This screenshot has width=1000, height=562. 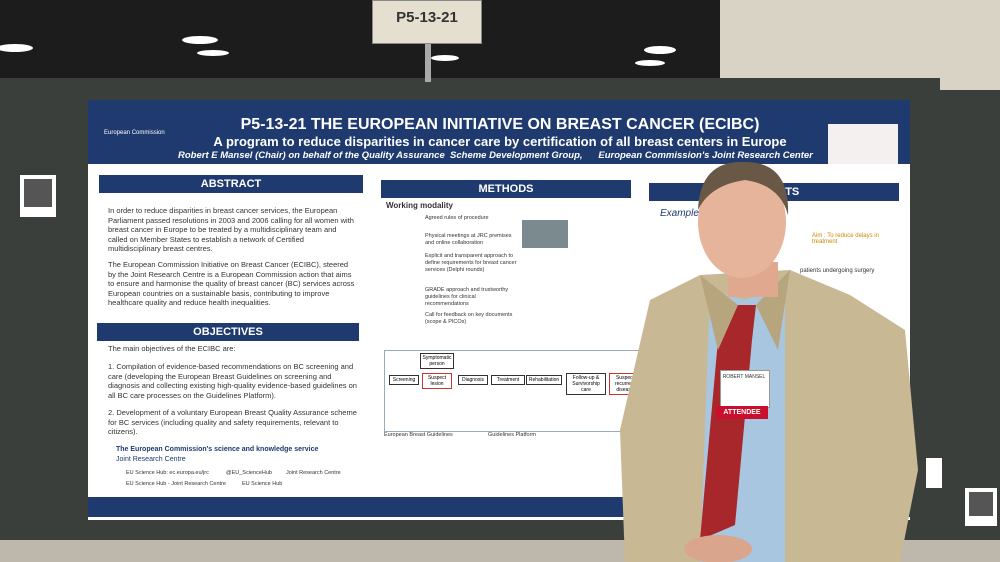 What do you see at coordinates (745, 389) in the screenshot?
I see `badge` at bounding box center [745, 389].